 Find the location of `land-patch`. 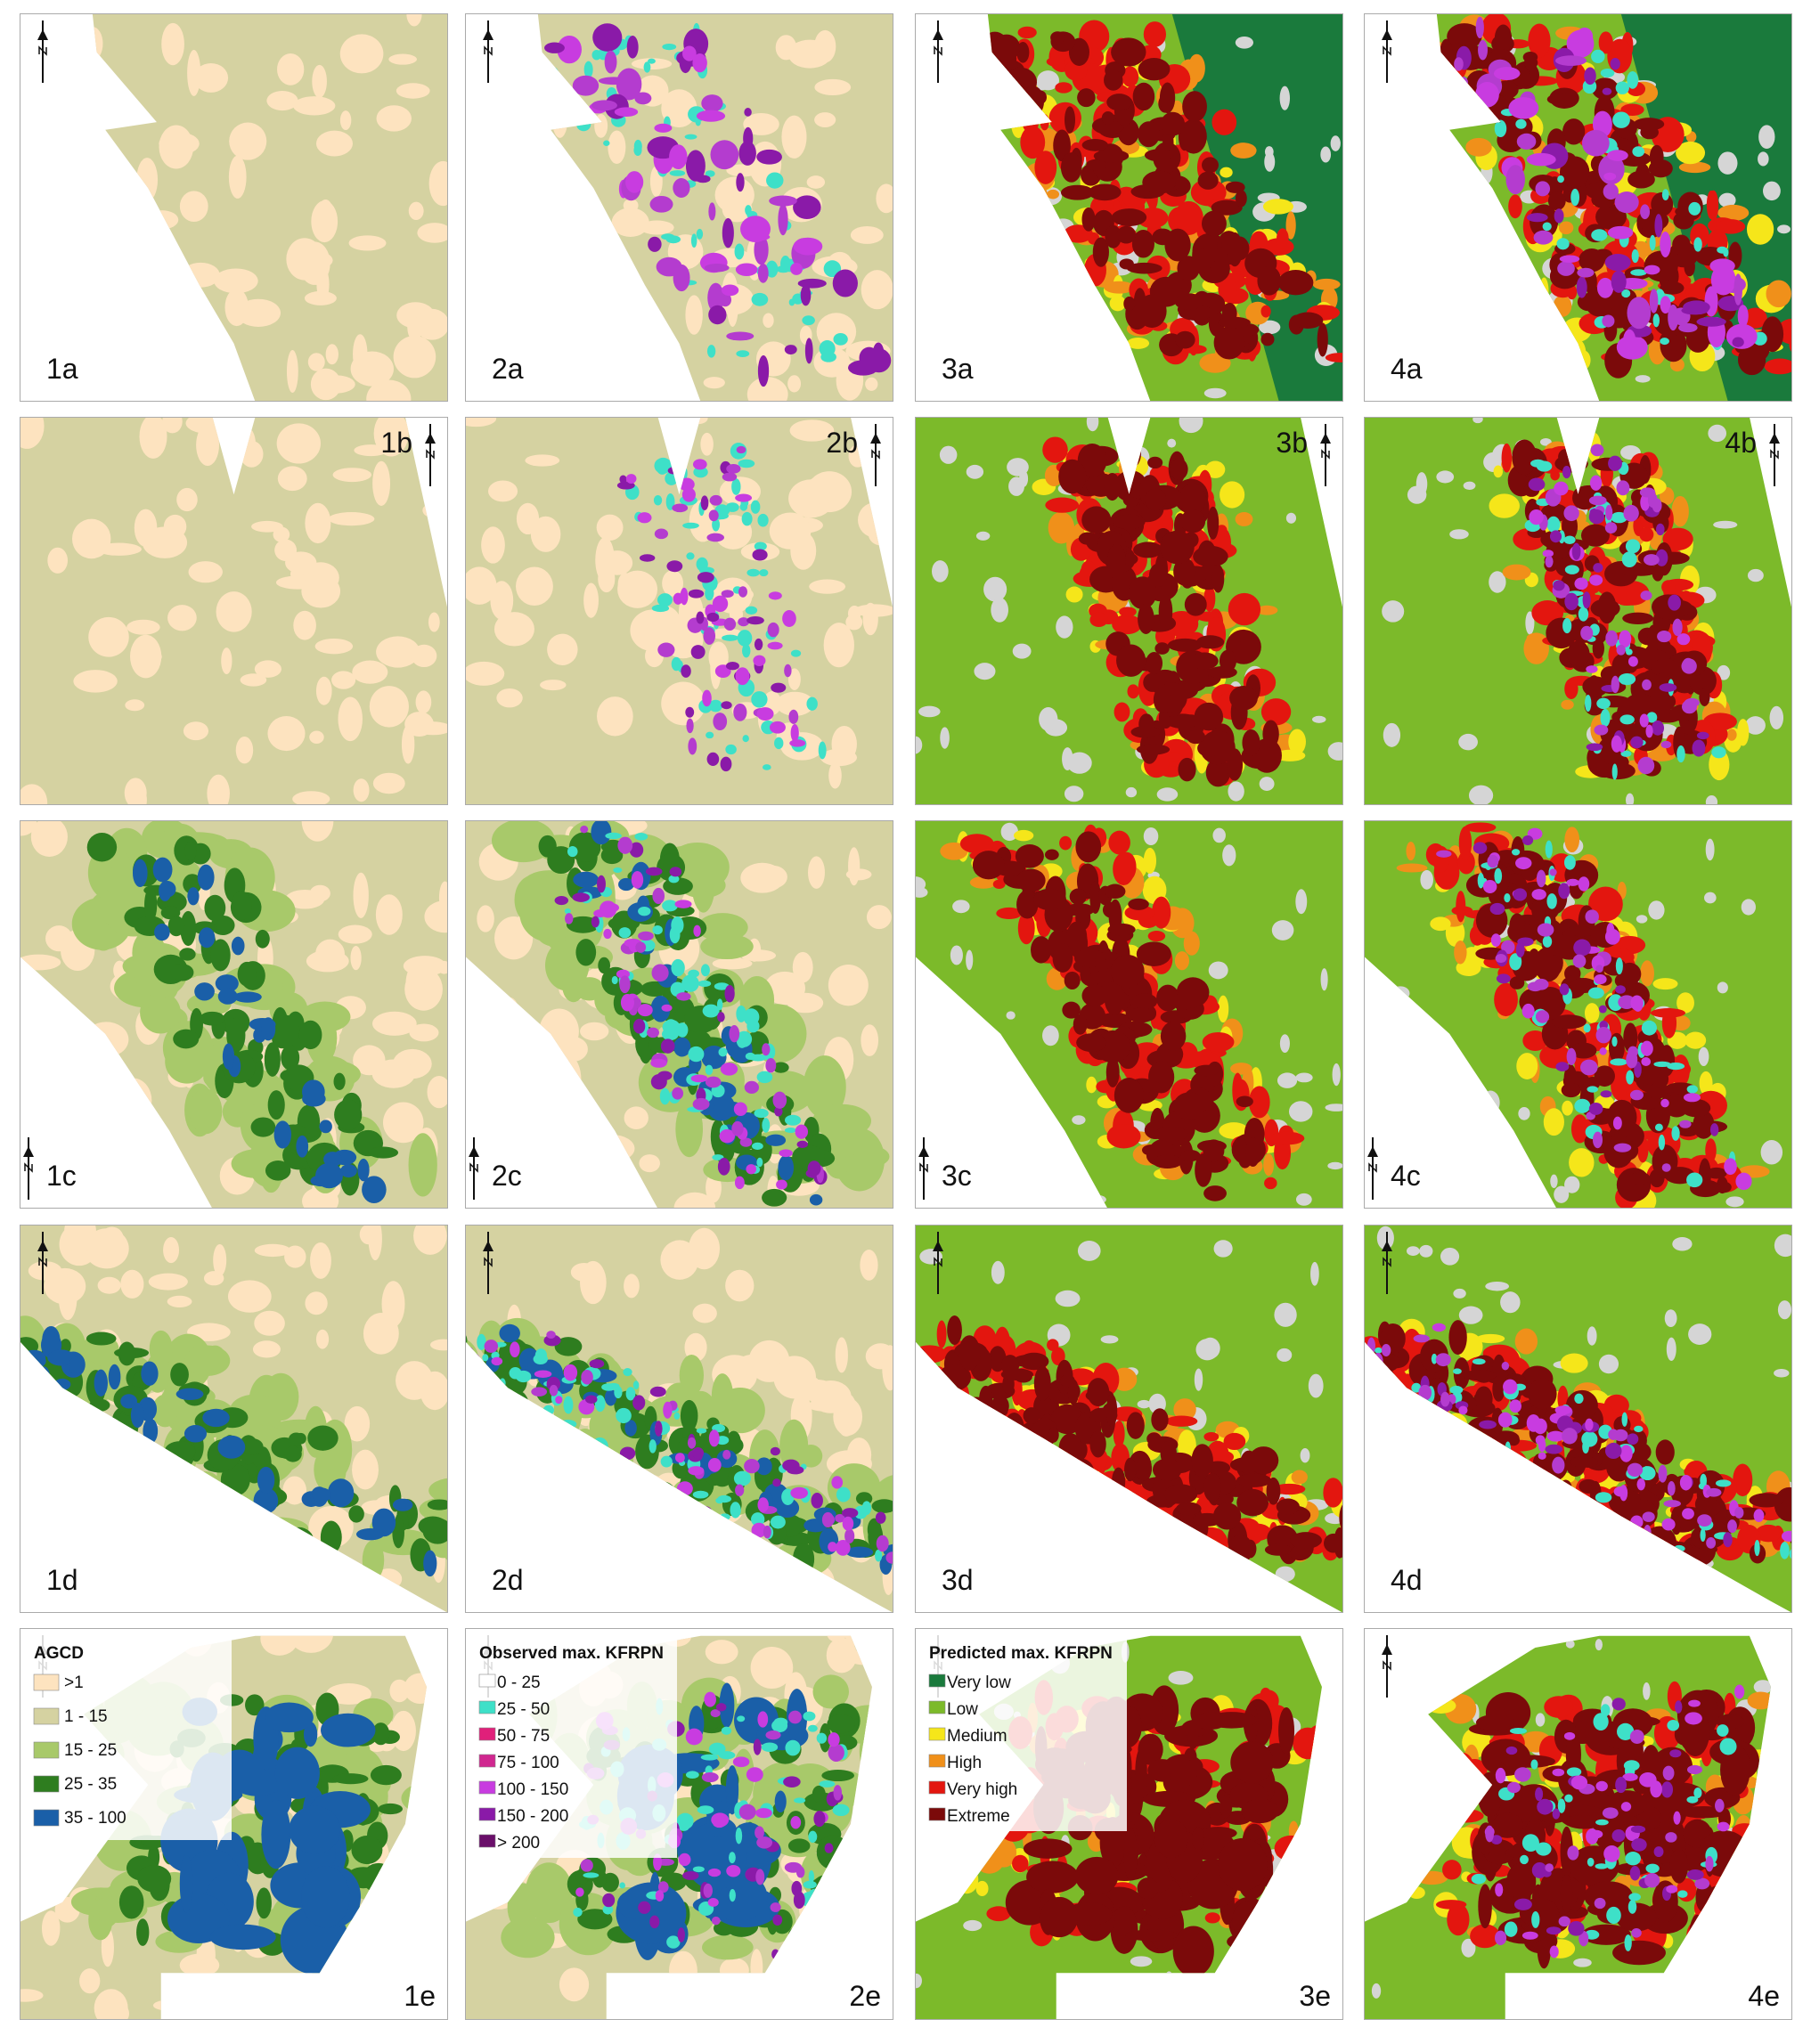

land-patch is located at coordinates (1706, 208).